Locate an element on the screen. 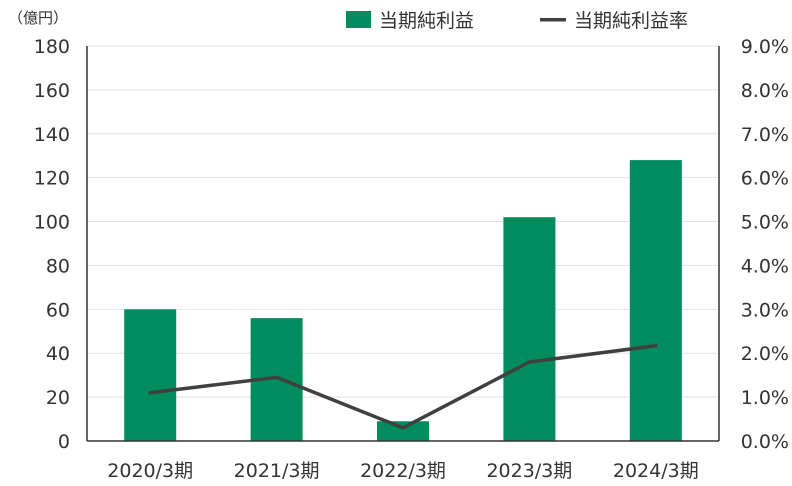 The image size is (792, 486). right-axis-ticks: 0.0% 1.0% 2.0% 3.0% 4.0% 5.0% 6.0% 7.0% 8.0% 9.0% is located at coordinates (765, 244).